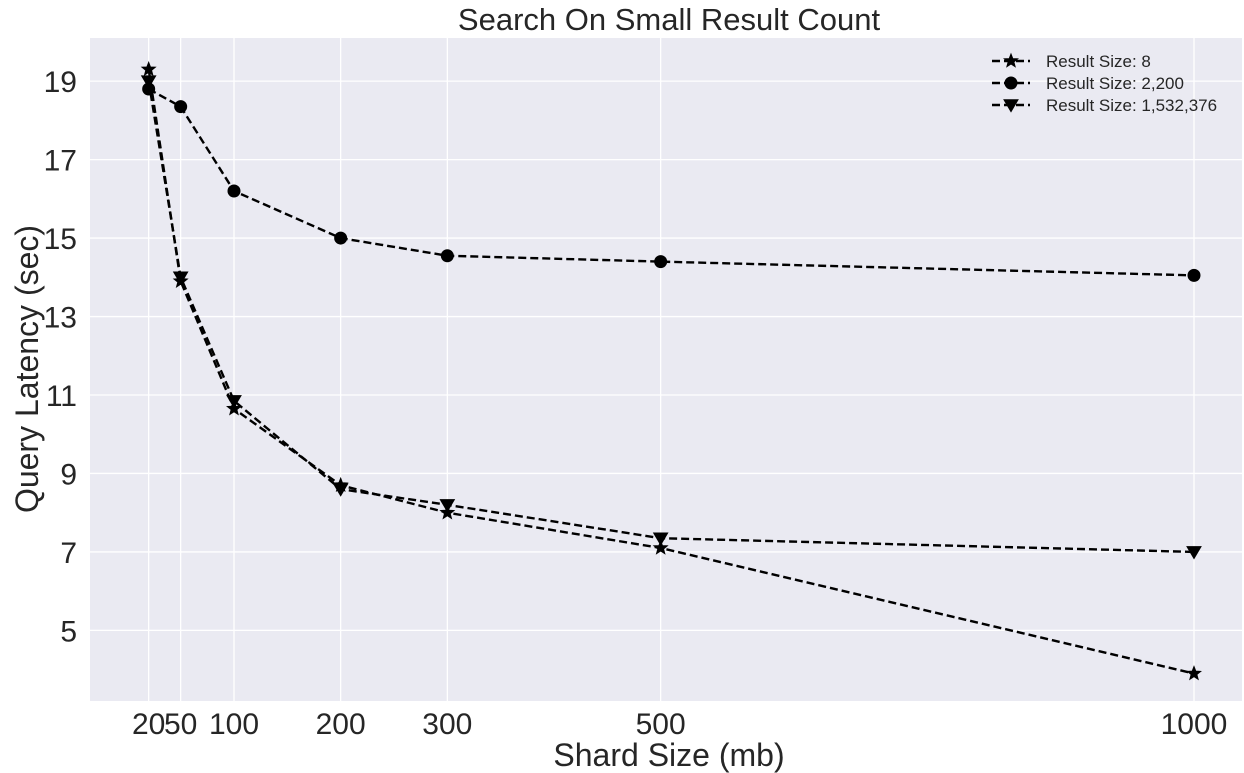 The image size is (1244, 773). I want to click on legend-label: Result Size: 2,200, so click(1115, 83).